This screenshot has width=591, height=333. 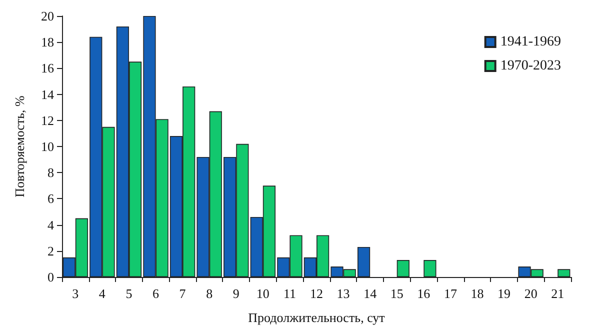 What do you see at coordinates (51, 224) in the screenshot?
I see `y-tick-label: 4` at bounding box center [51, 224].